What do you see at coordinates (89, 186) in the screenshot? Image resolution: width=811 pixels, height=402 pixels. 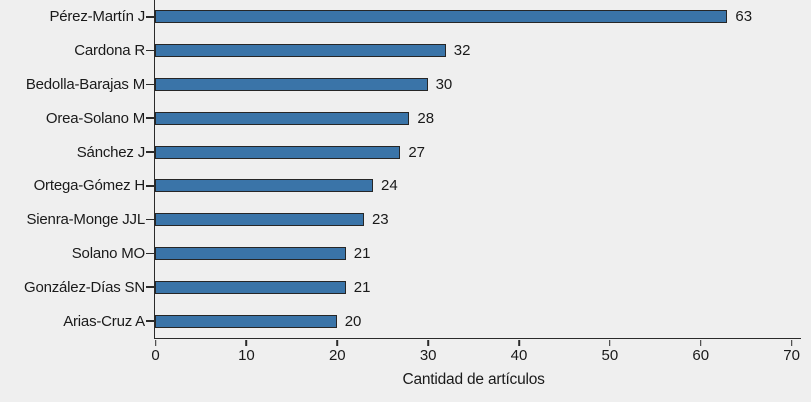 I see `y-category-label: Ortega-Gómez H` at bounding box center [89, 186].